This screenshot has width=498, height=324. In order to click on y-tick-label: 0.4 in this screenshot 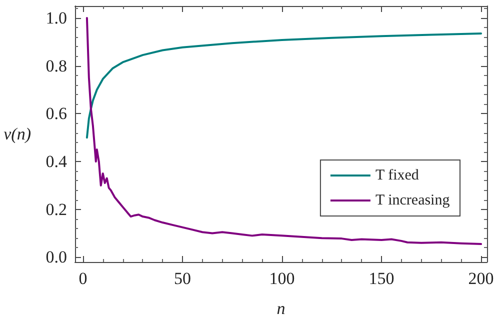, I will do `click(57, 162)`.